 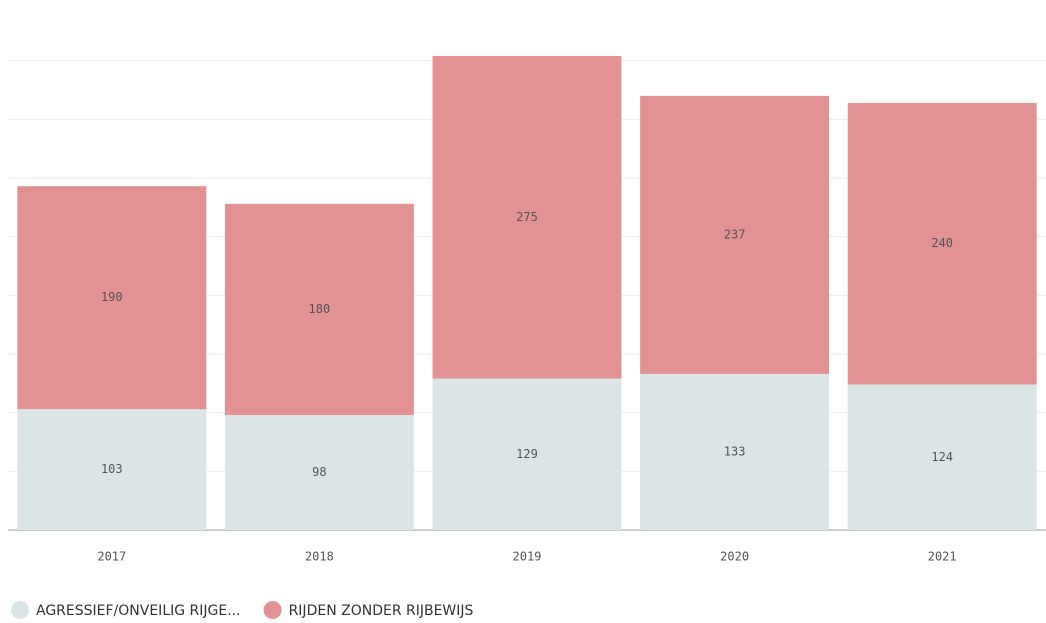 I want to click on data-label: 180, so click(x=320, y=309).